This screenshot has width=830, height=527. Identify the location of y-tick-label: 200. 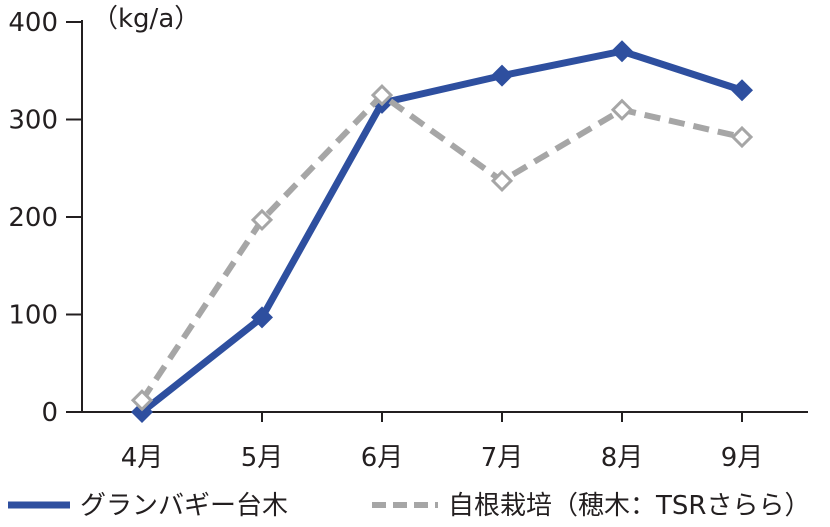
(33, 218).